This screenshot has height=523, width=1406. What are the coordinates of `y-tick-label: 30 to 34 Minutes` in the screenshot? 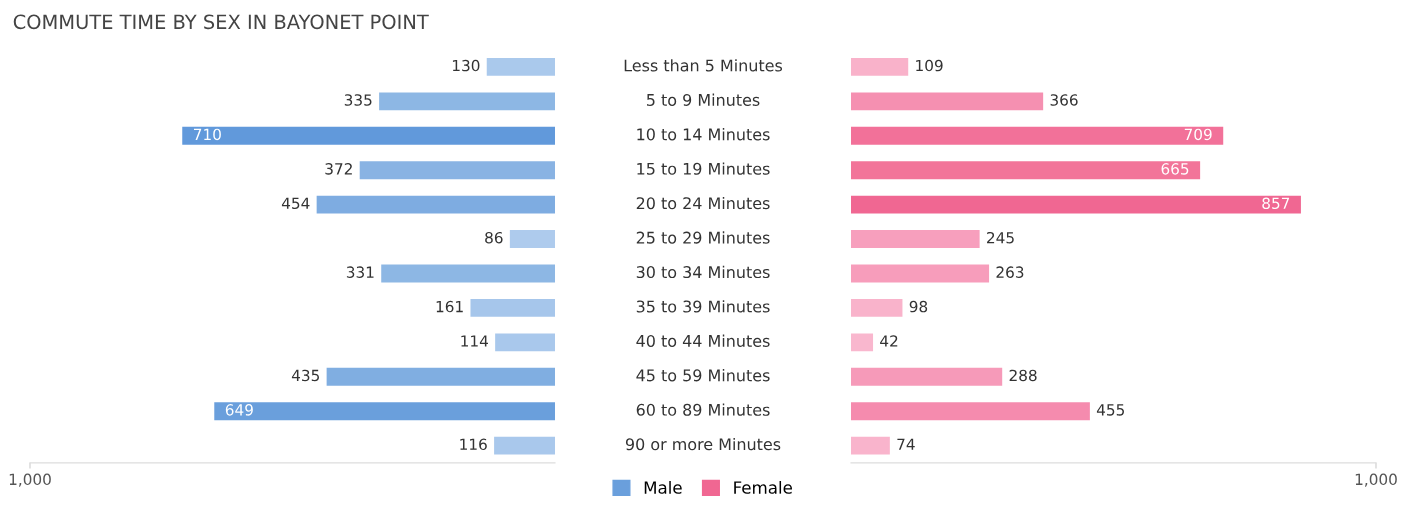 It's located at (703, 272).